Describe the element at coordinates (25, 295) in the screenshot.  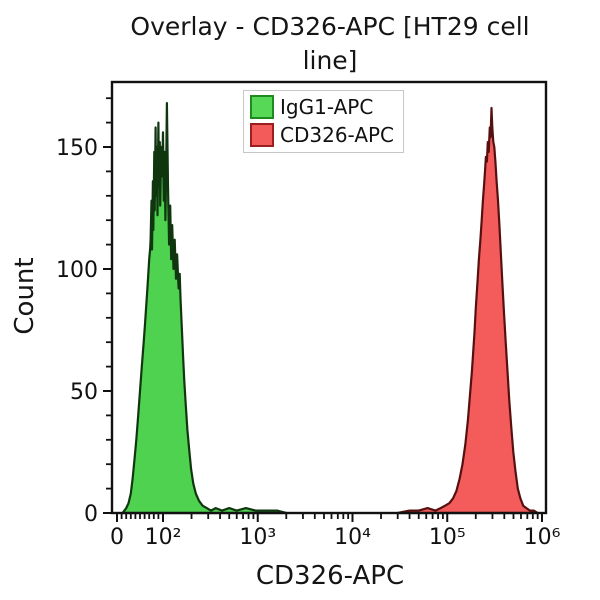
I see `y-axis-title: Count` at that location.